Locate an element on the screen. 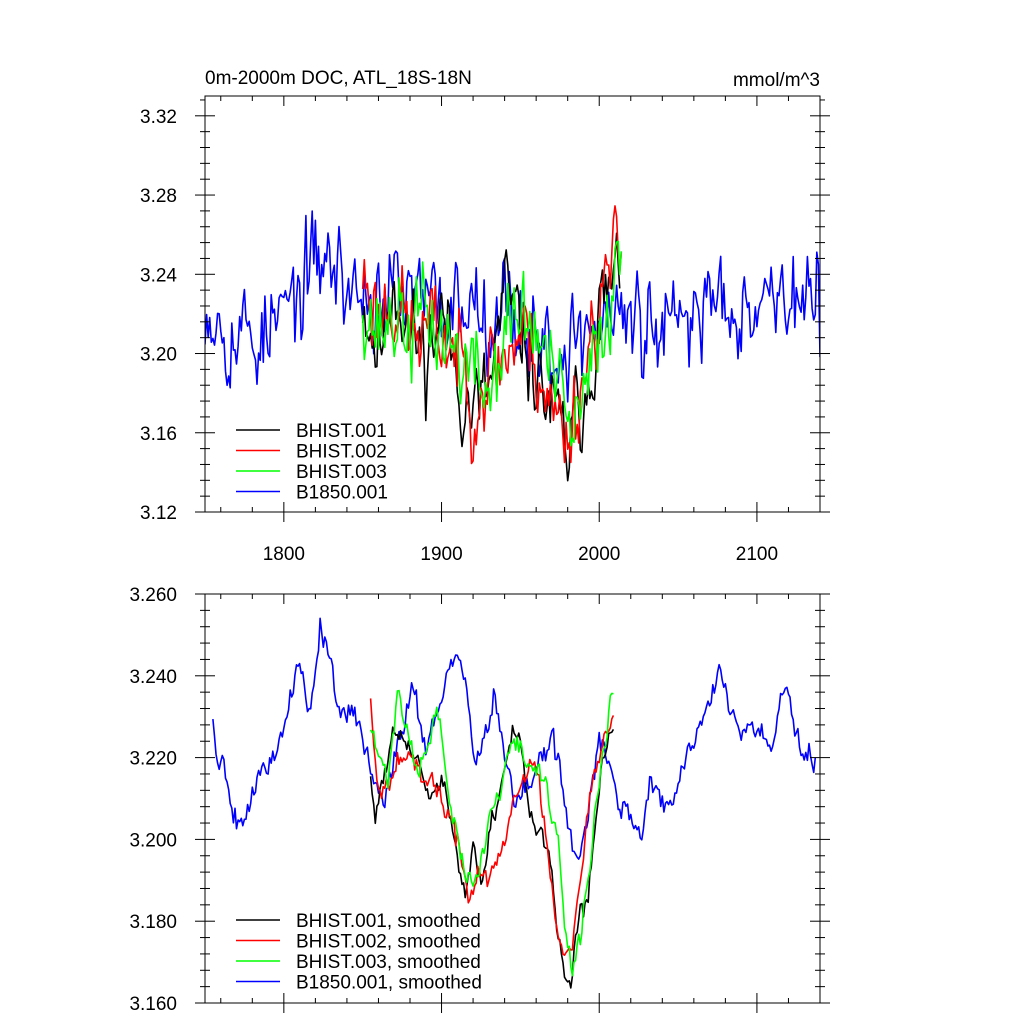  top-chart-title: 0m-2000m DOC, ATL_18S-18N is located at coordinates (338, 78).